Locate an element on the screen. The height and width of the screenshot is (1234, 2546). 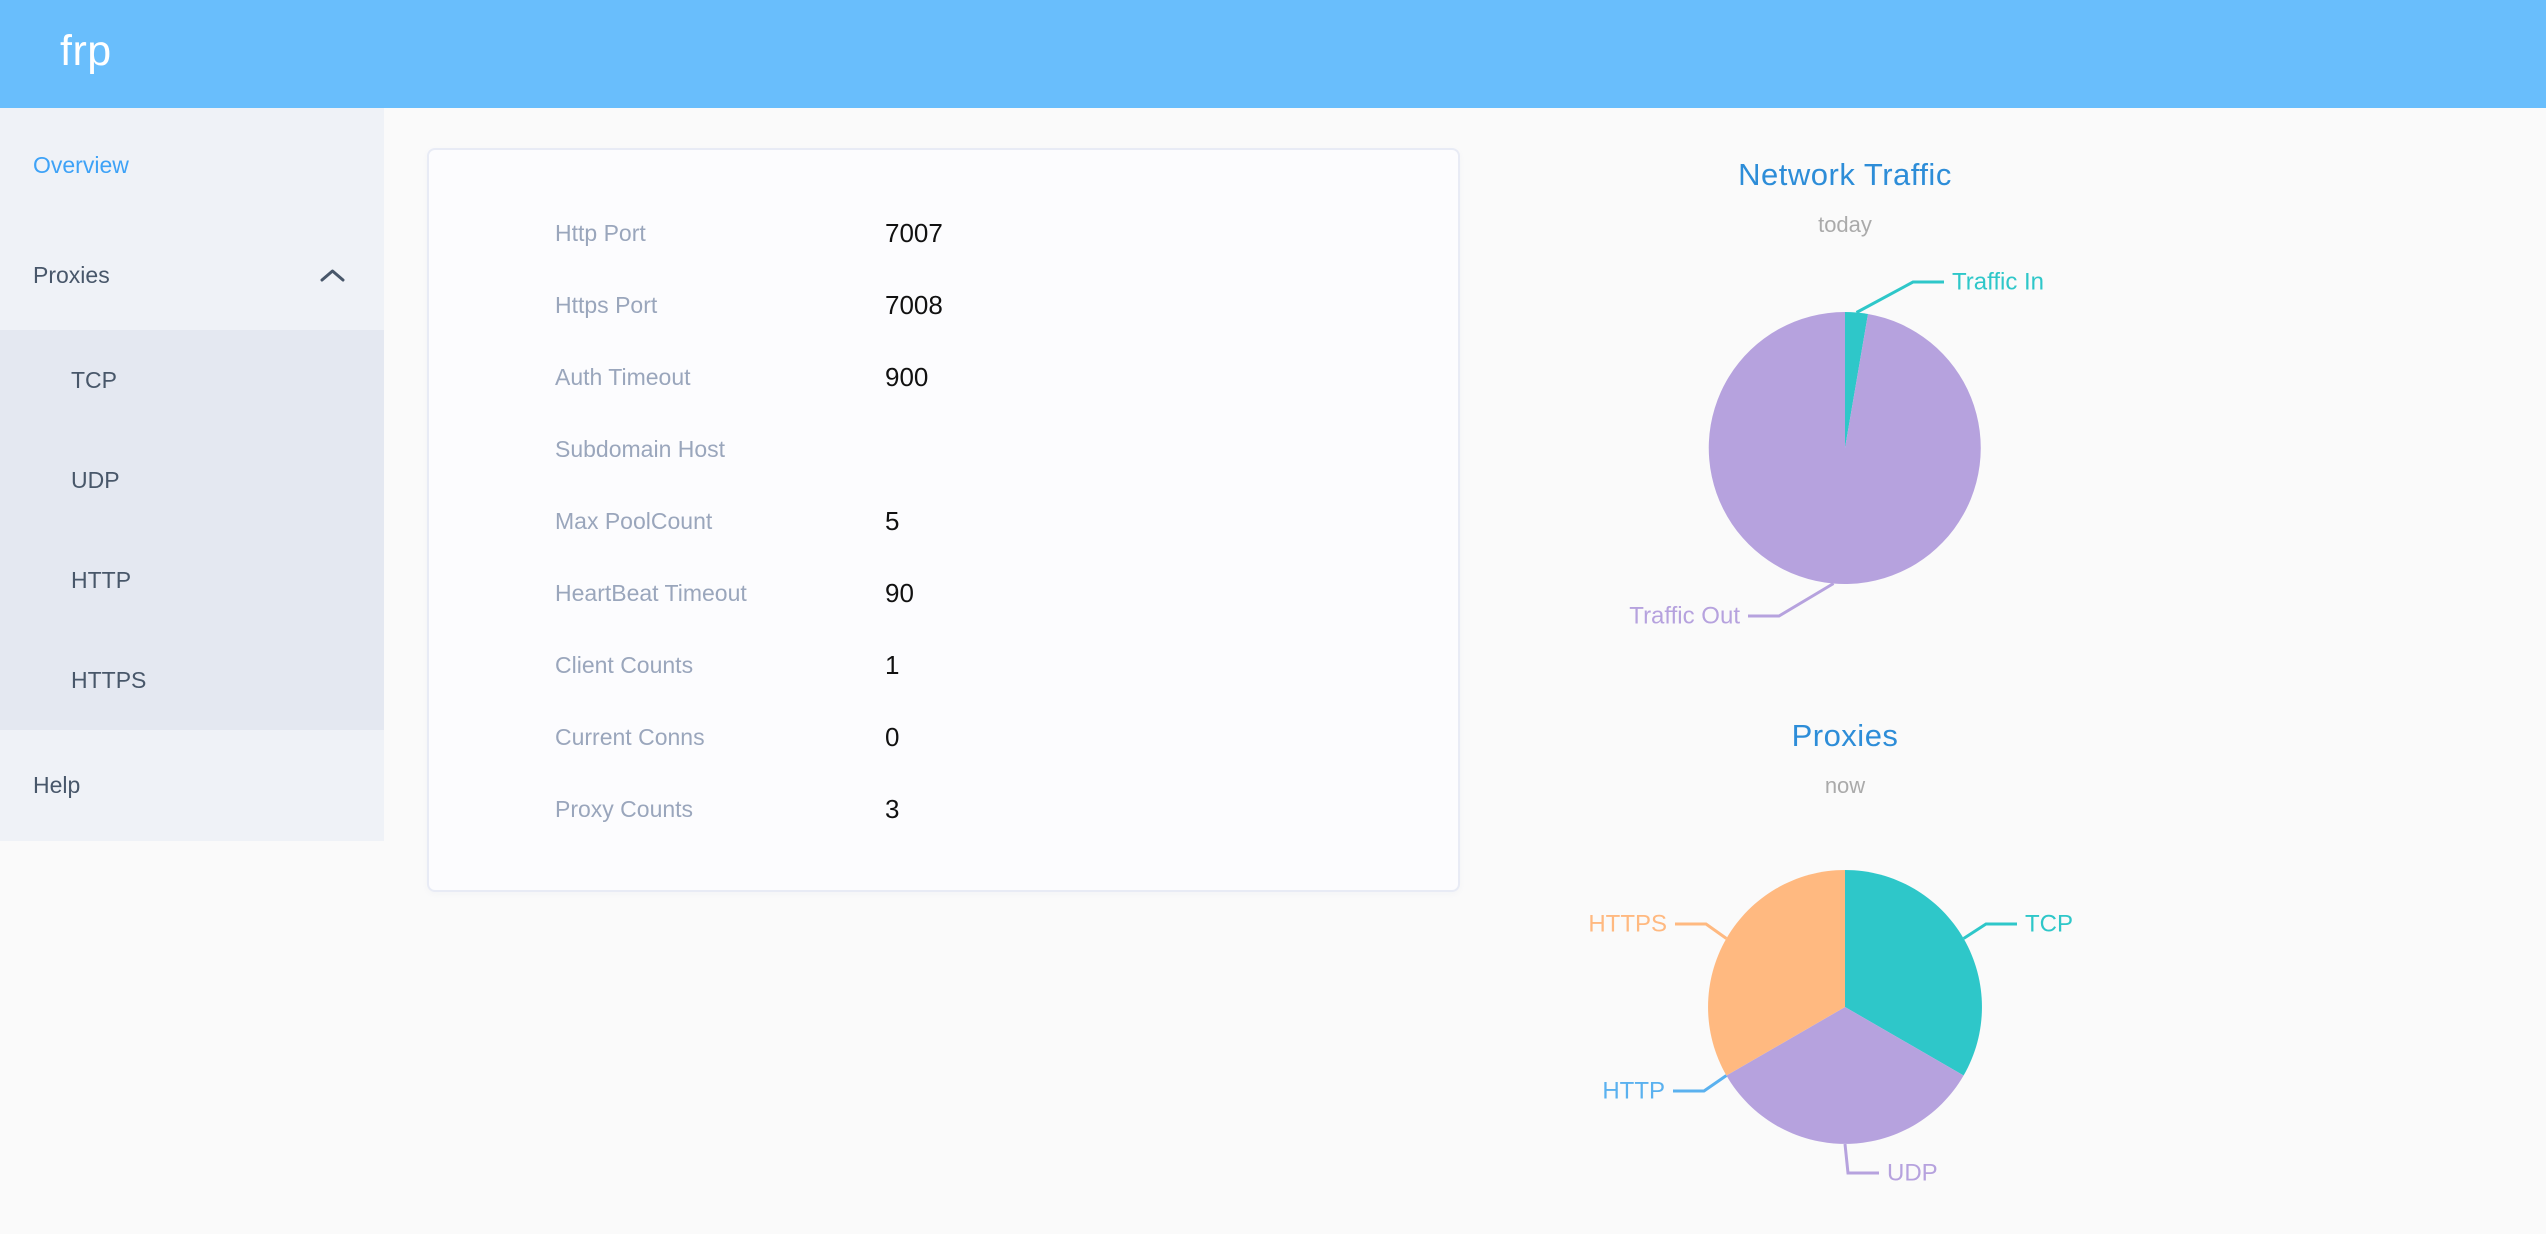
info-value: 7008 is located at coordinates (914, 304).